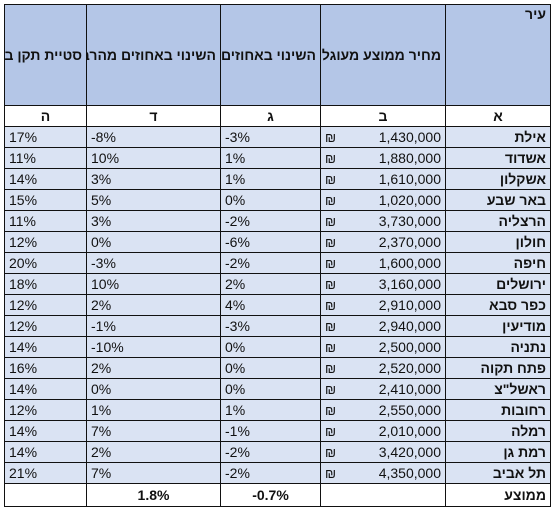 The height and width of the screenshot is (524, 556). Describe the element at coordinates (270, 305) in the screenshot. I see `change-prev-cell: 4%` at that location.